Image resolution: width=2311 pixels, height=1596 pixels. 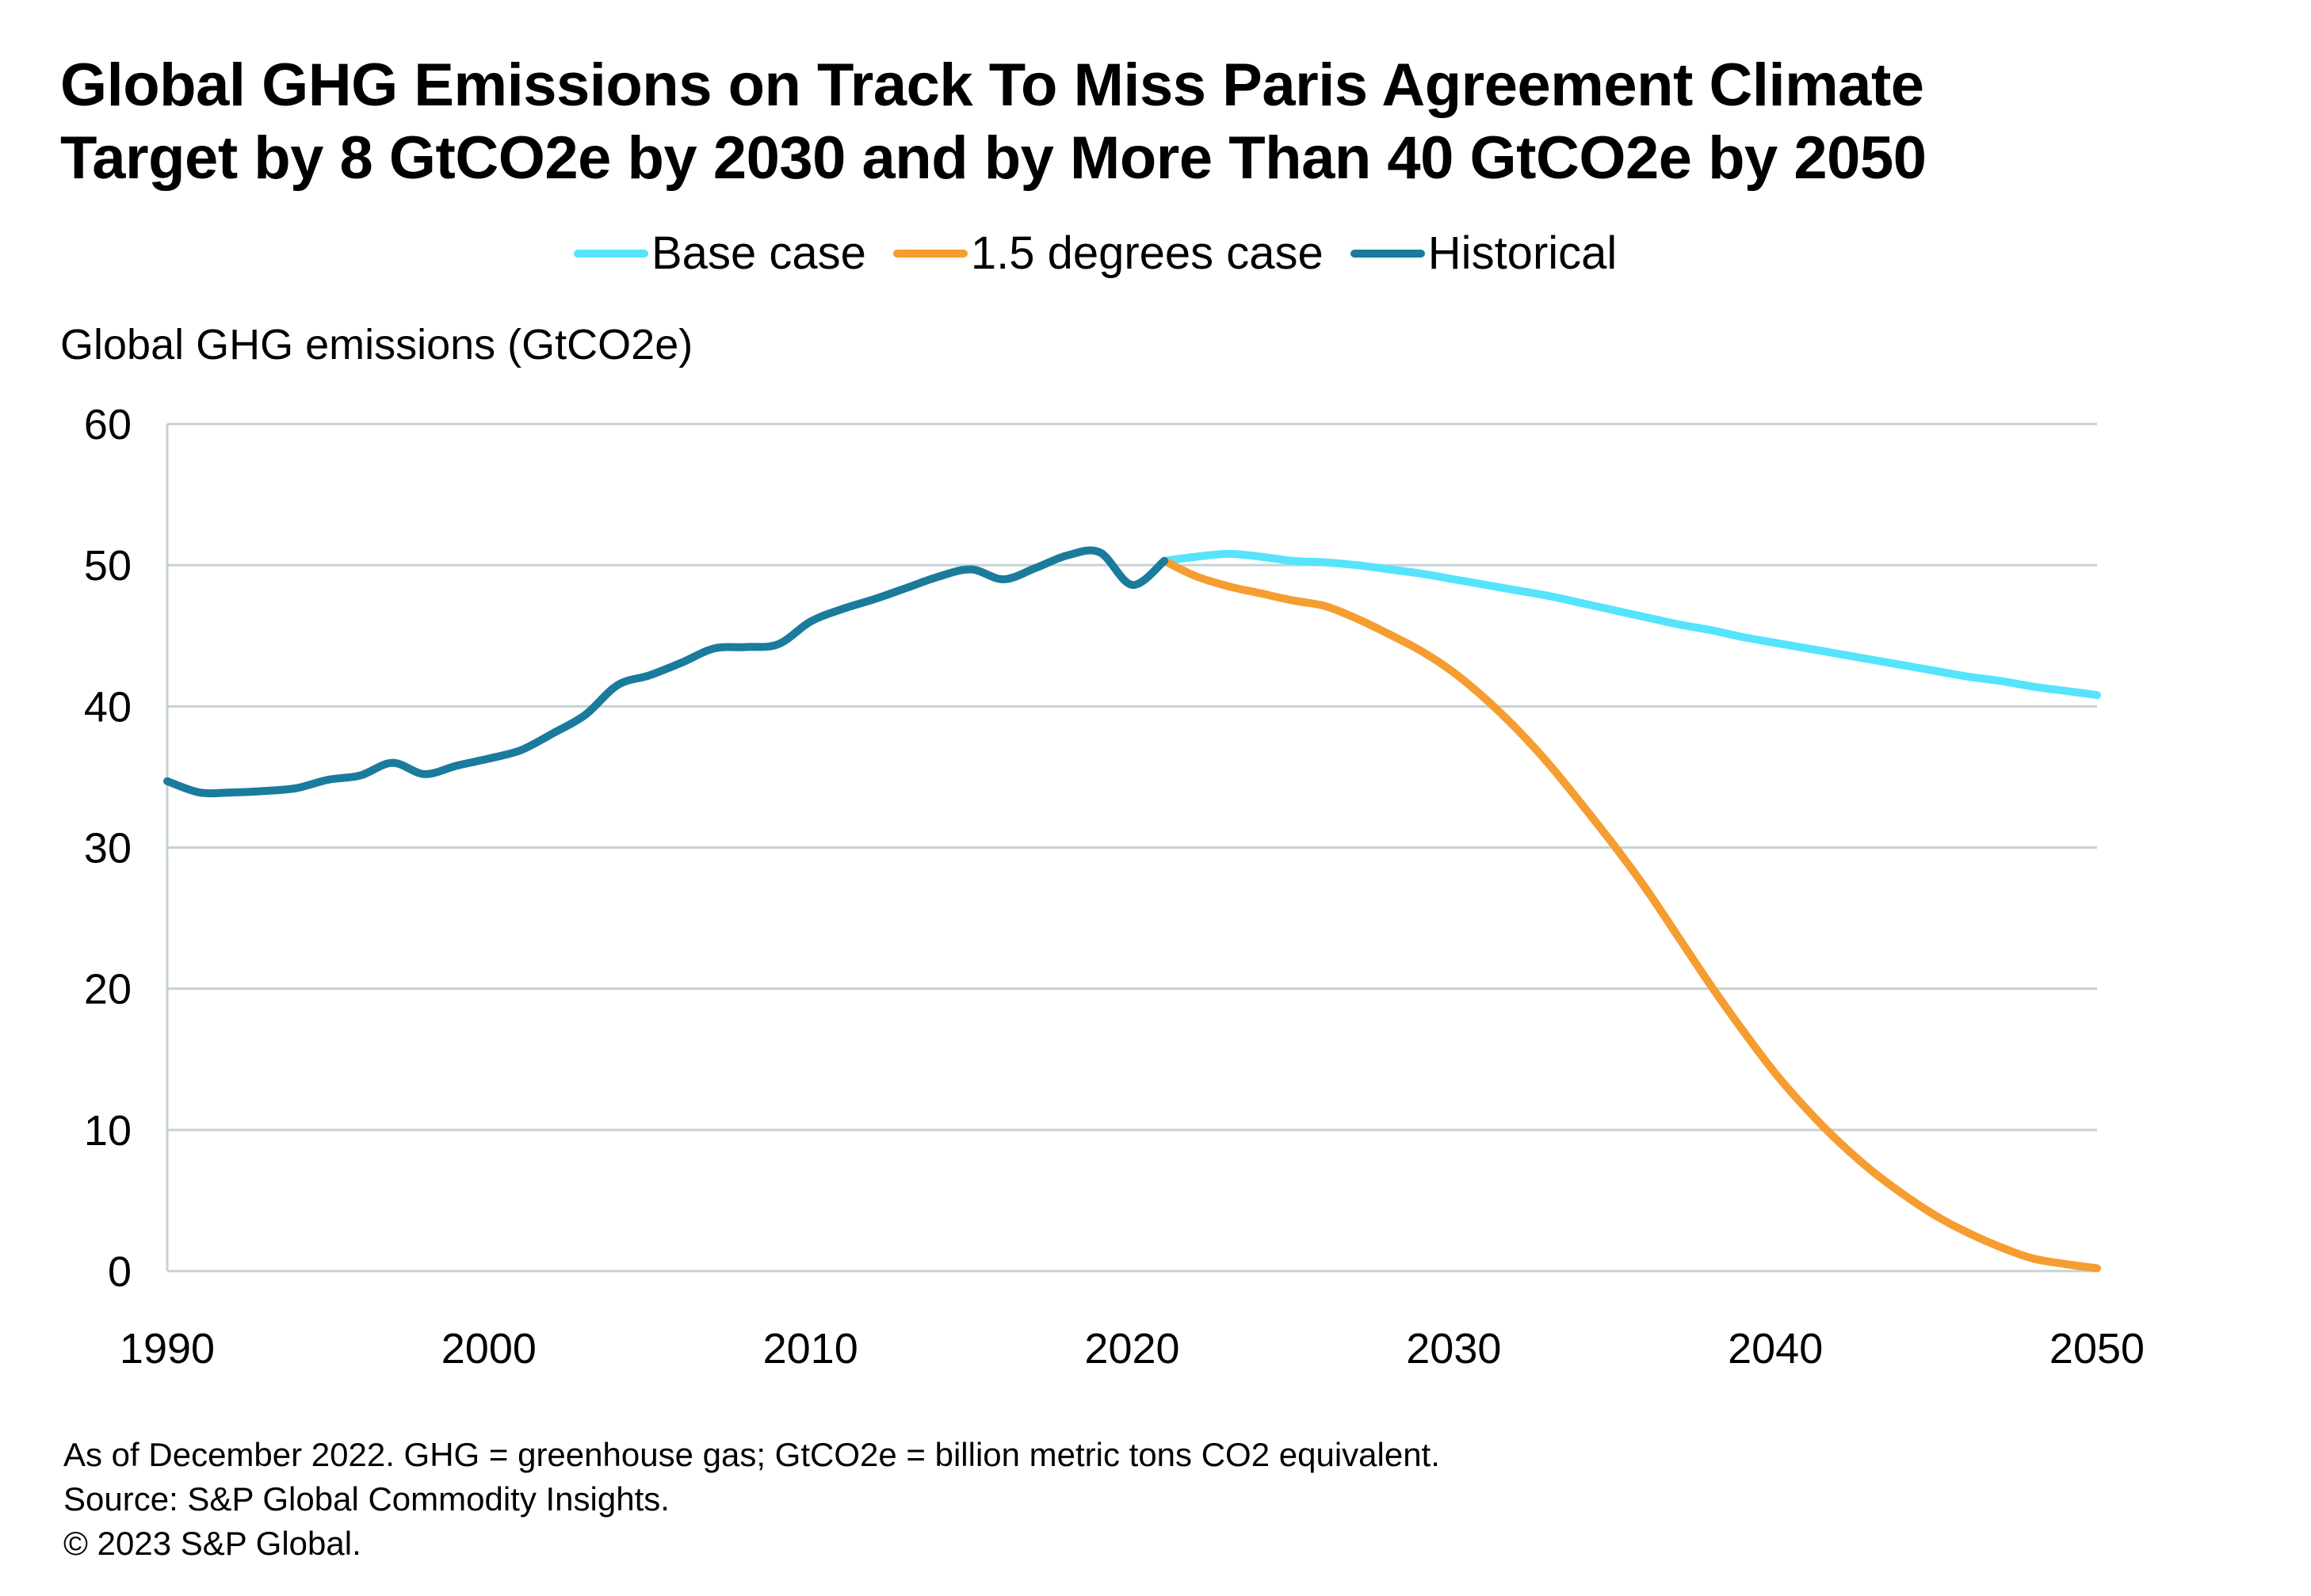 I want to click on legend-swatch-1-5-degrees-case, so click(x=930, y=253).